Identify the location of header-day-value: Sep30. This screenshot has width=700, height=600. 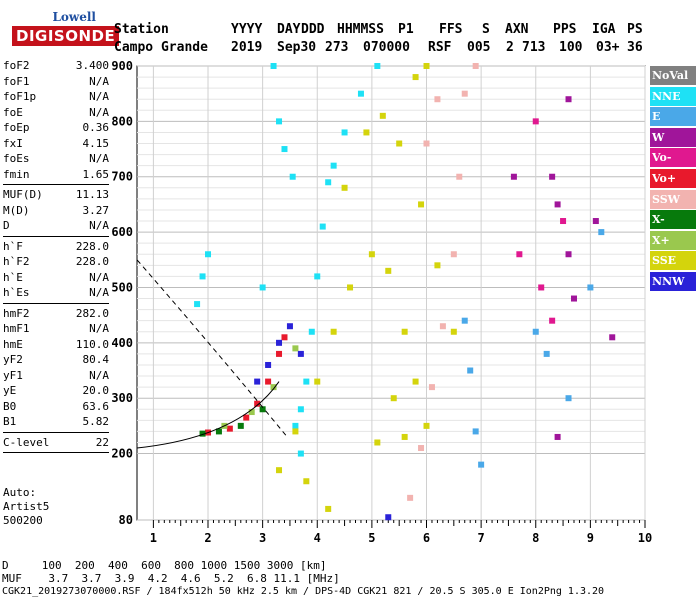
(297, 47).